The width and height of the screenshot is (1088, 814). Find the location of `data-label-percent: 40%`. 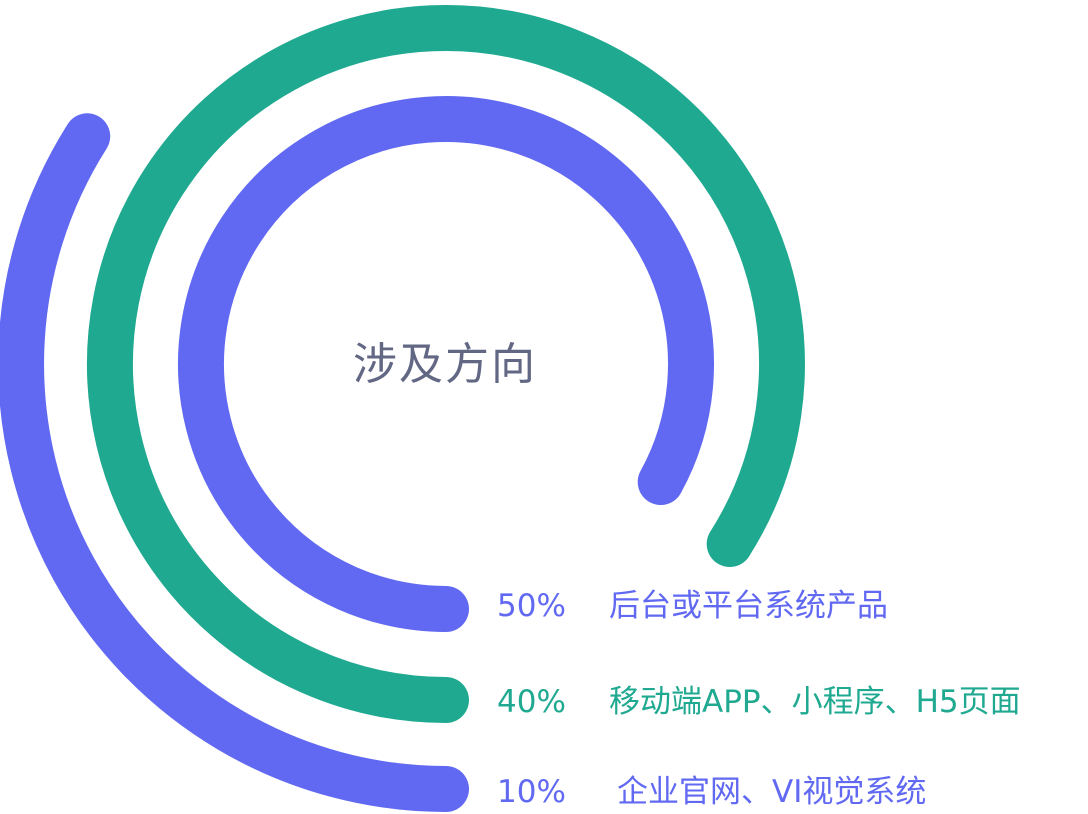

data-label-percent: 40% is located at coordinates (531, 702).